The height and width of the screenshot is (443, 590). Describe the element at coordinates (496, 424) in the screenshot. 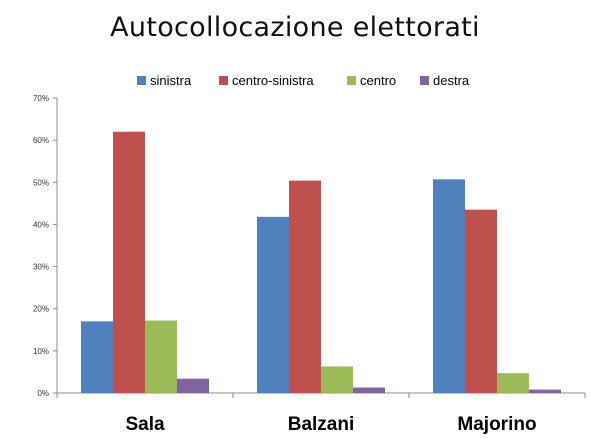

I see `x-tick-label: Majorino` at that location.